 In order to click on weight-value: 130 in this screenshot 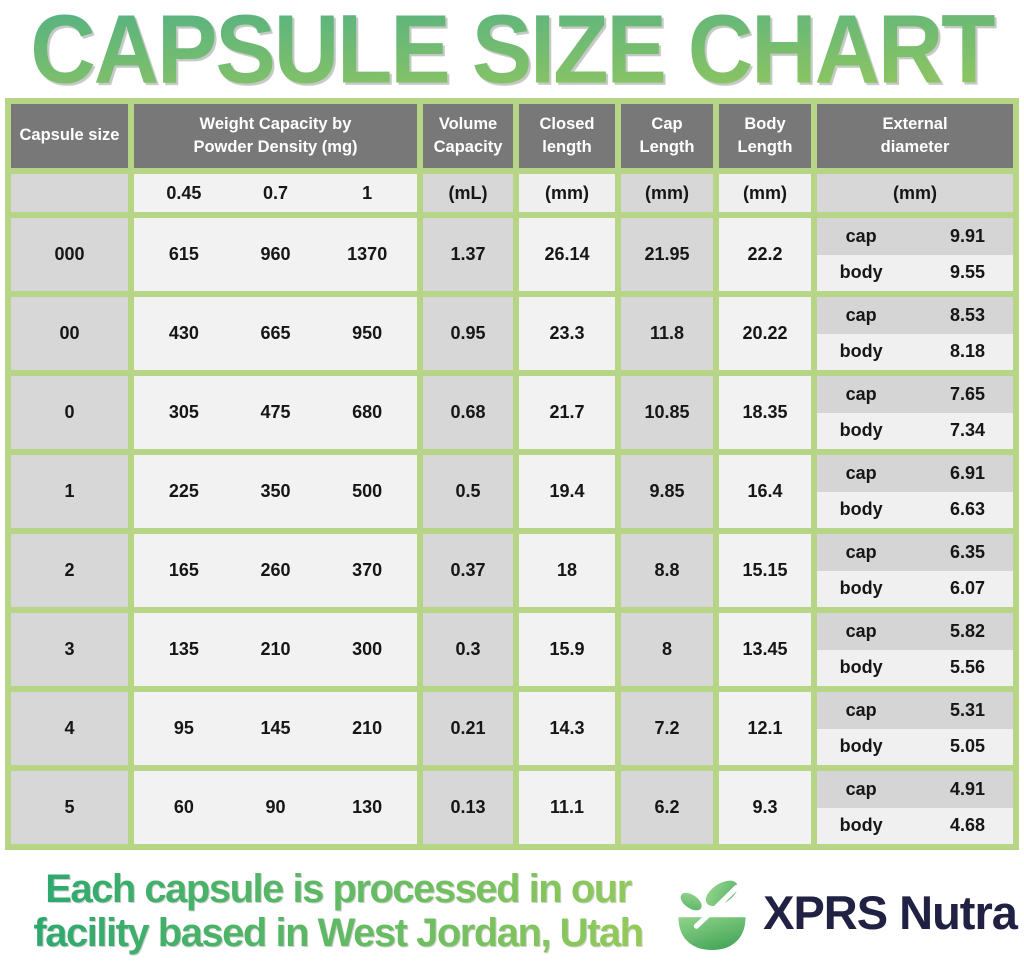, I will do `click(367, 807)`.